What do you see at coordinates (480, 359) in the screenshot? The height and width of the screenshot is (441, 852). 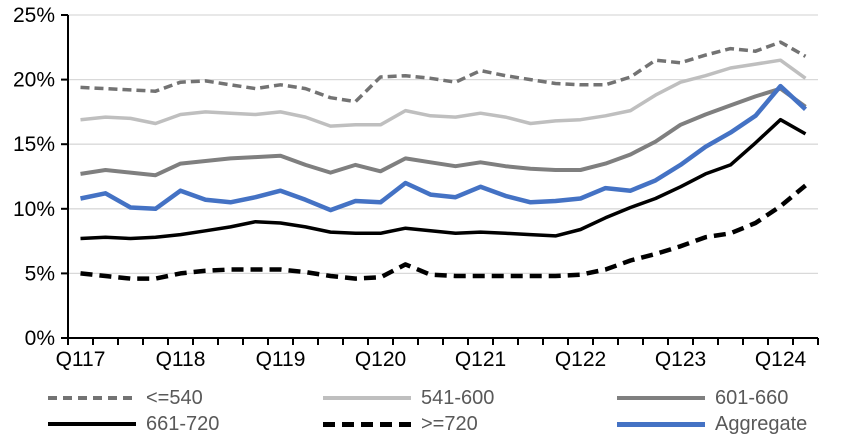 I see `x-tick-label: Q121` at bounding box center [480, 359].